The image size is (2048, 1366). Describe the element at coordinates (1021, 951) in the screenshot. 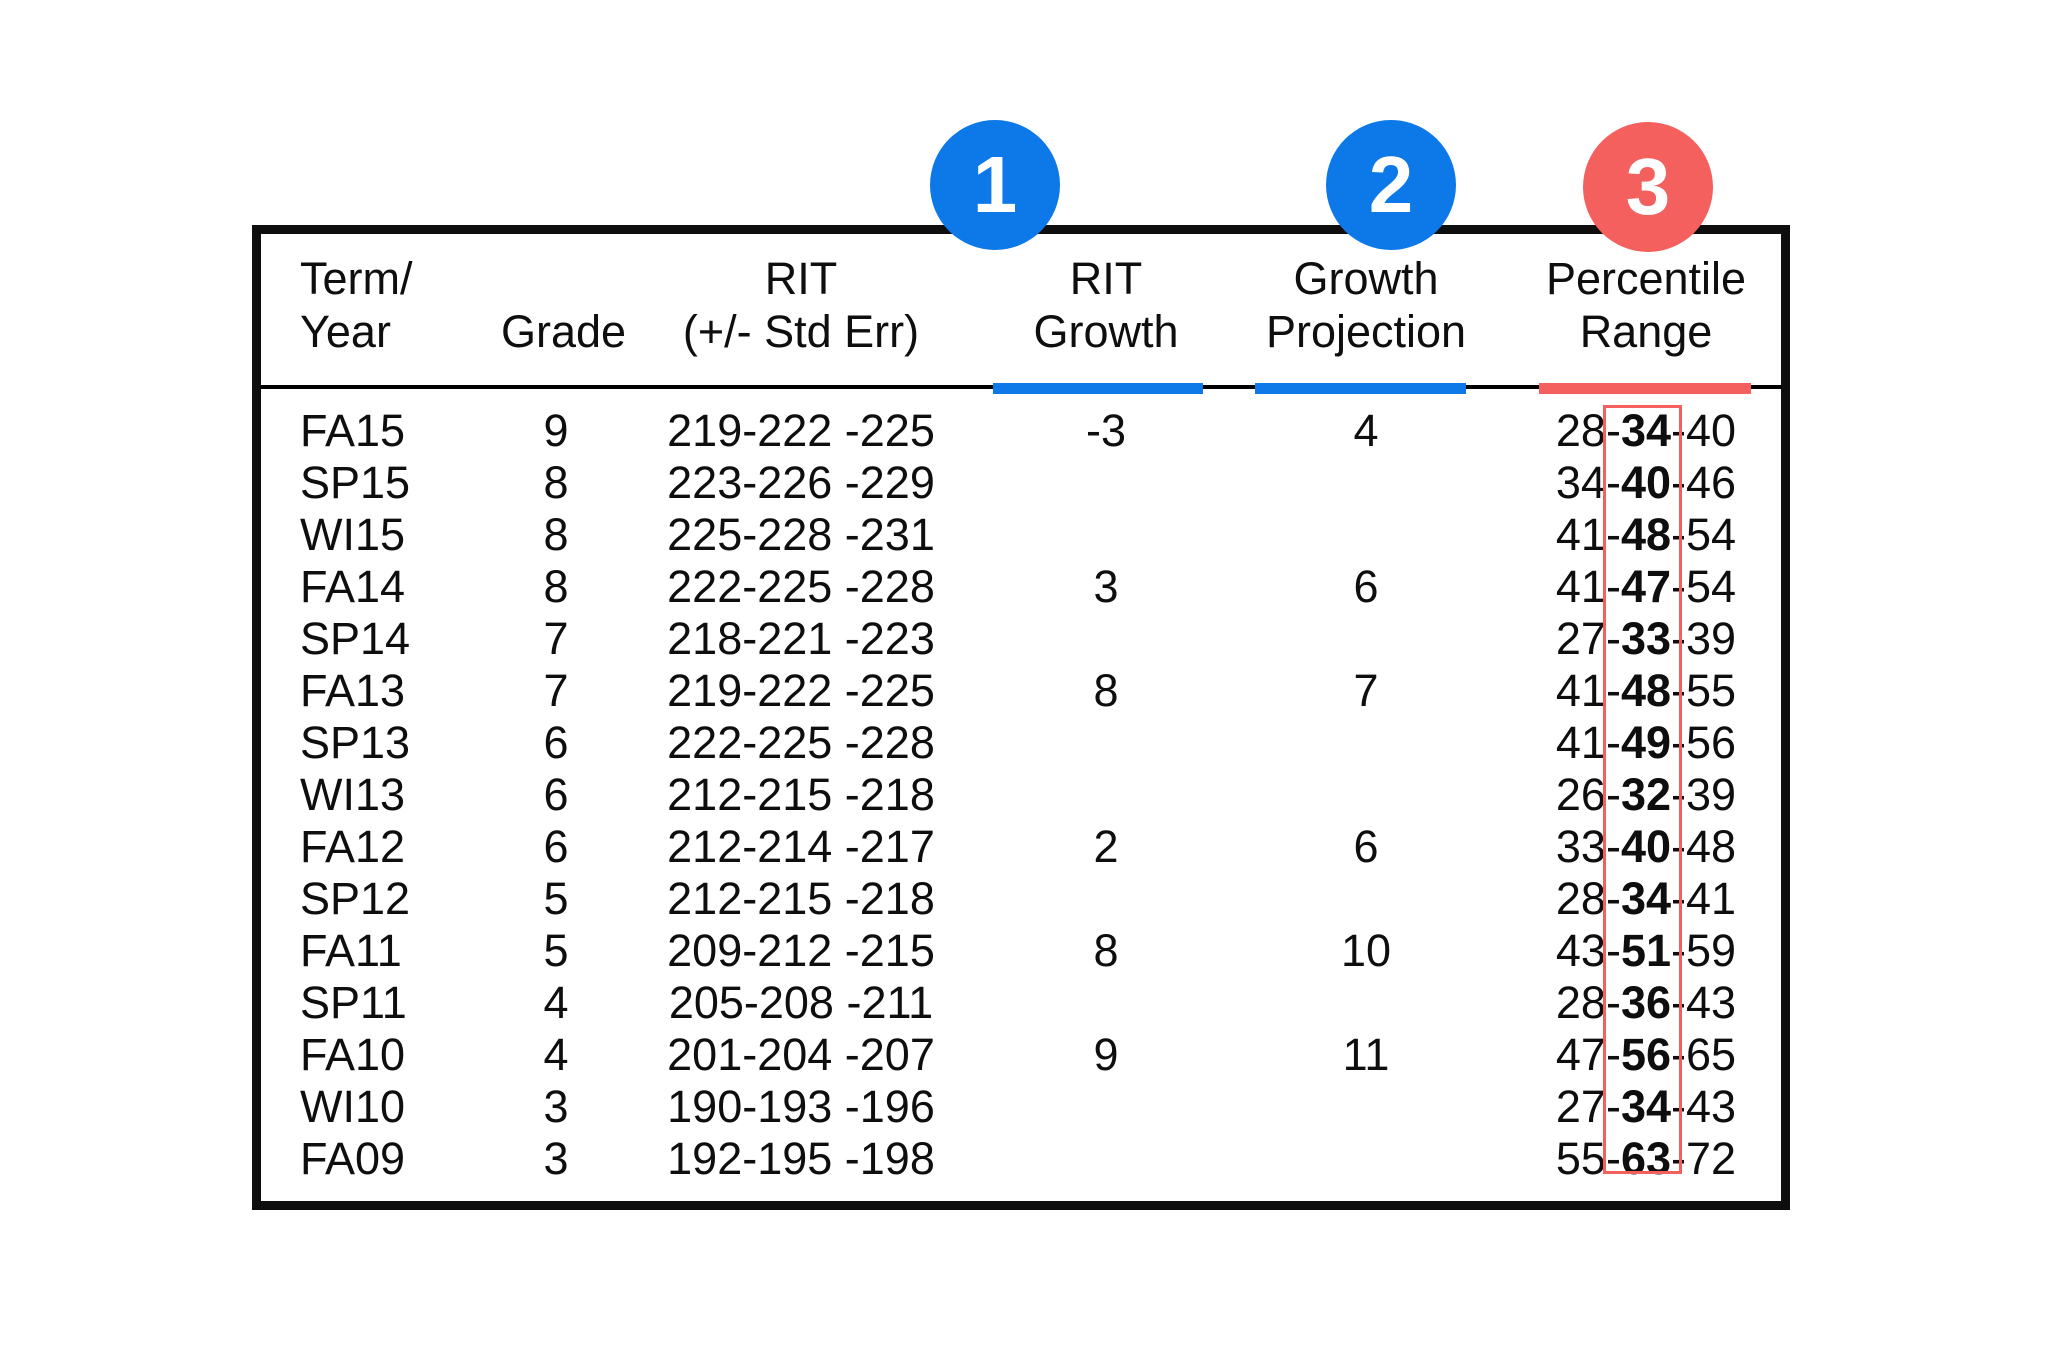

I see `table-row: FA11 5 209-212 -215 8 10 43-51-59` at that location.